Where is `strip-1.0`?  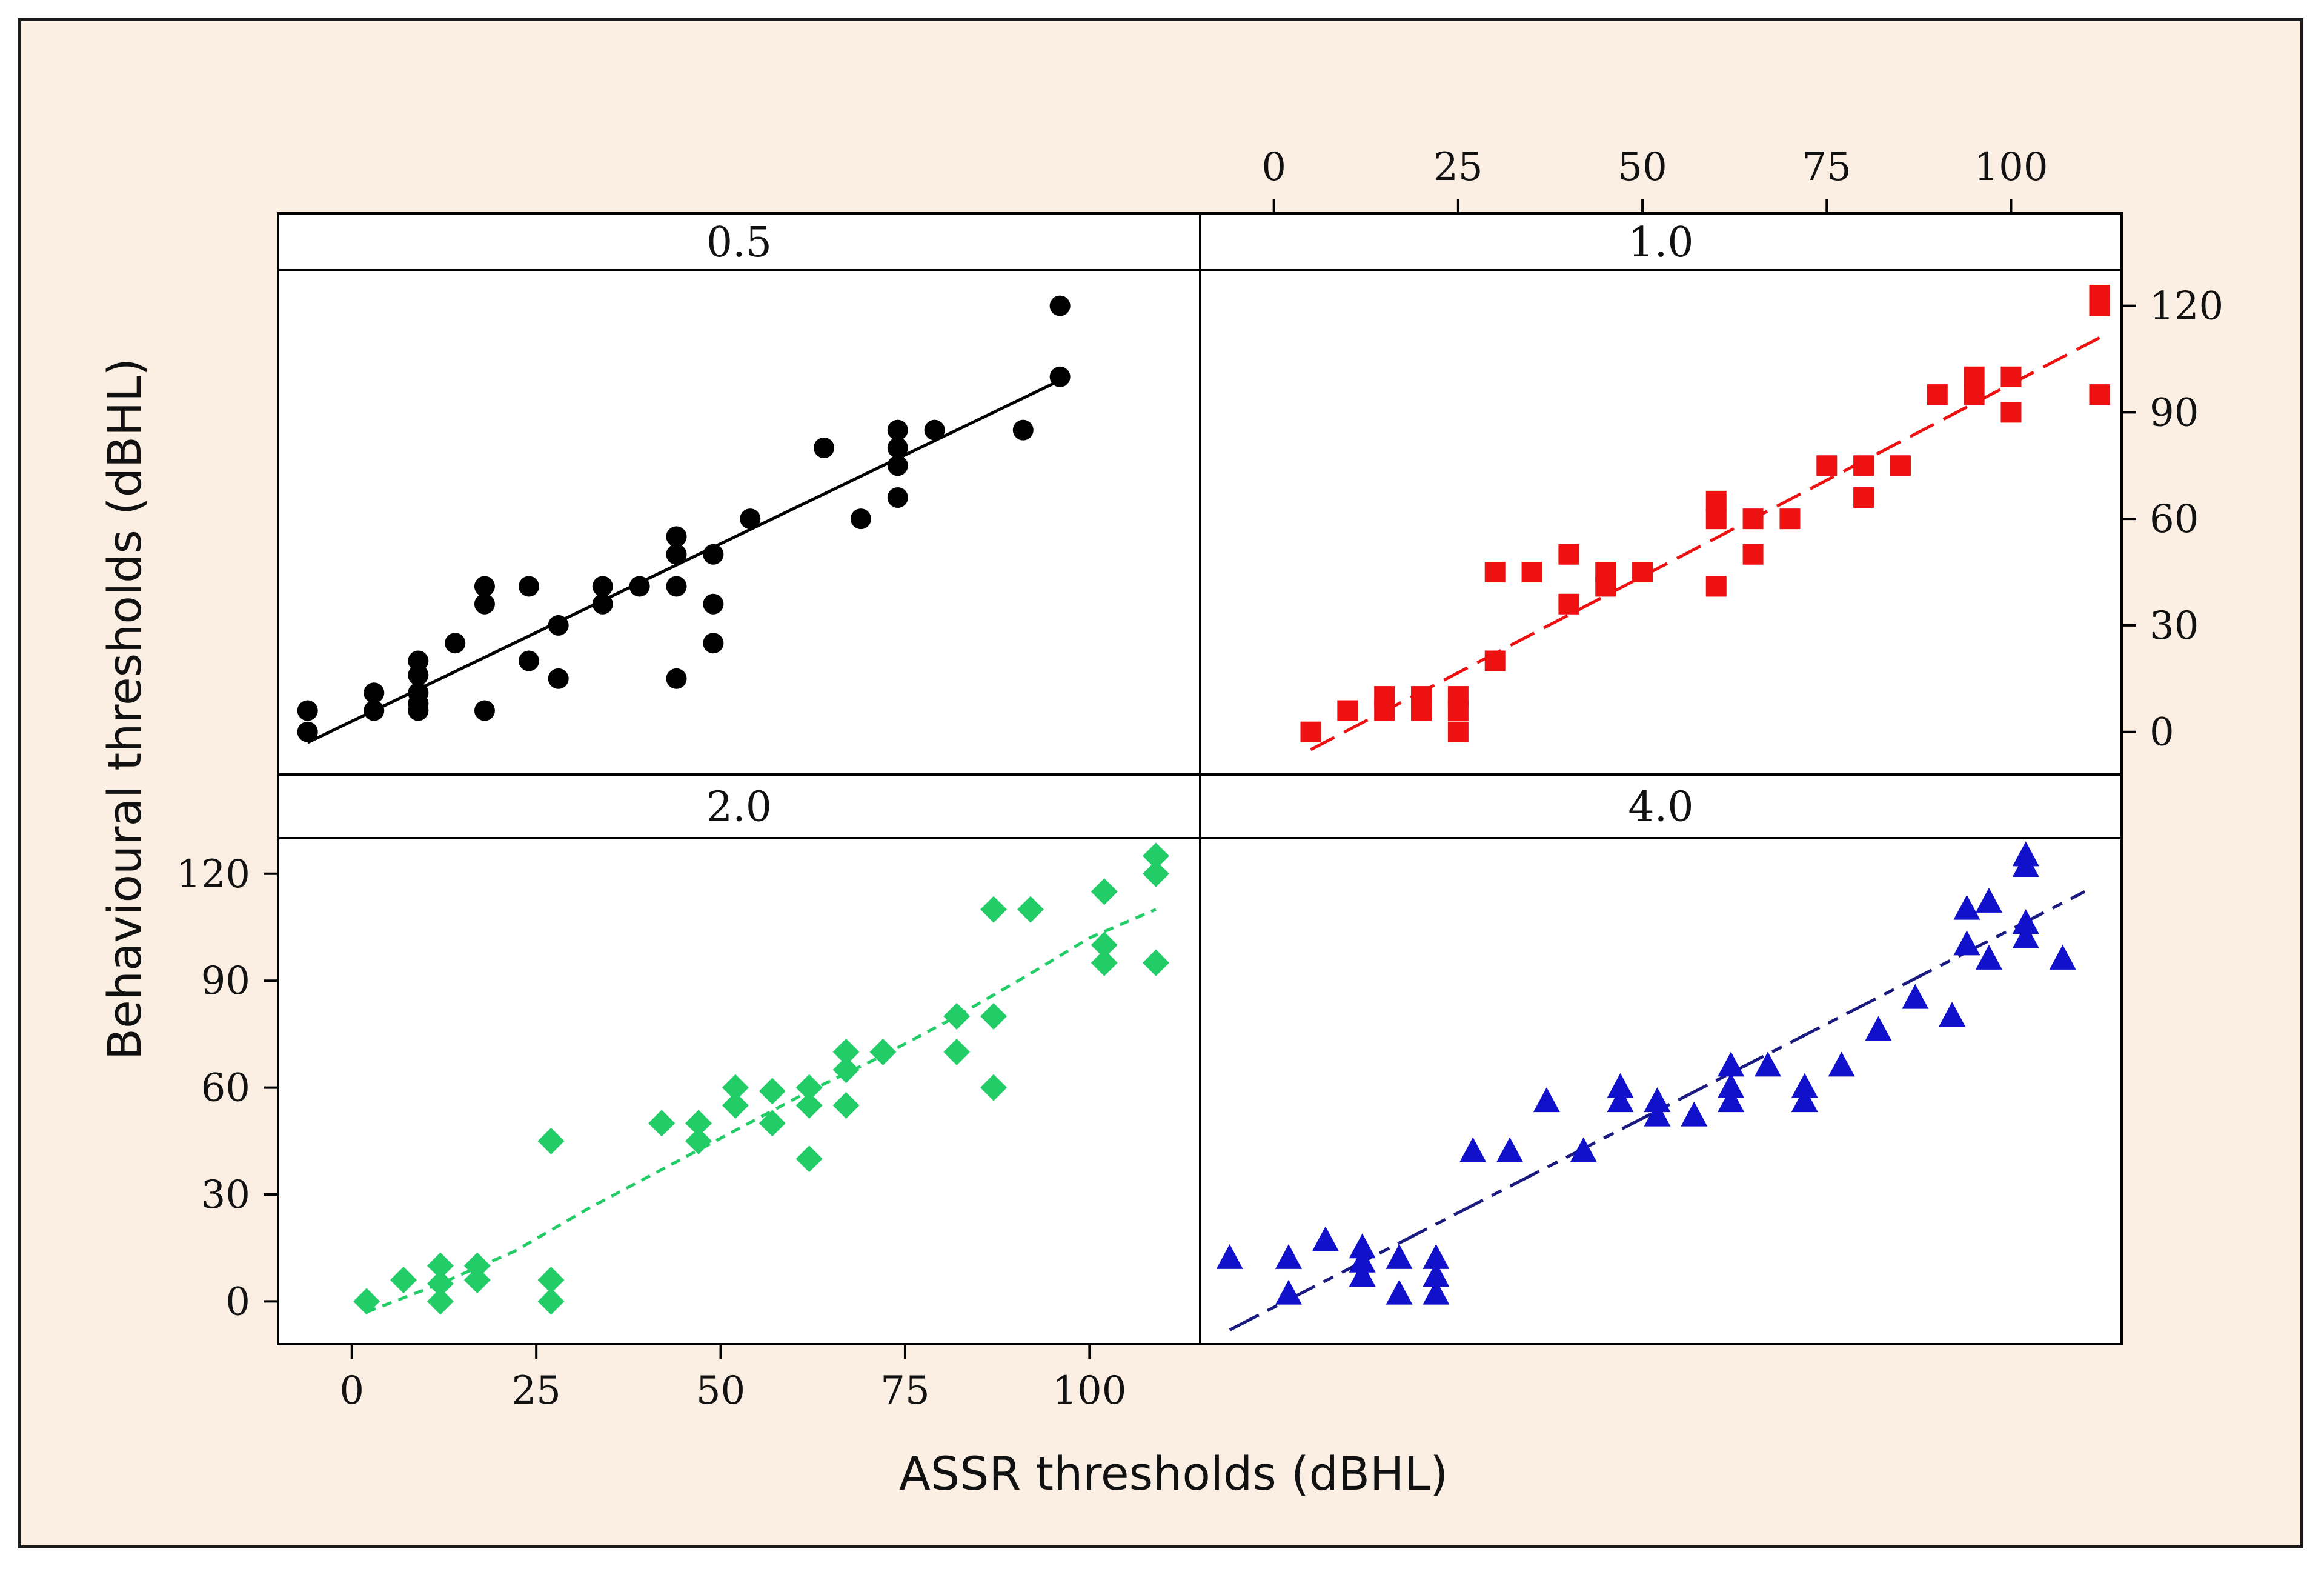 strip-1.0 is located at coordinates (1661, 241).